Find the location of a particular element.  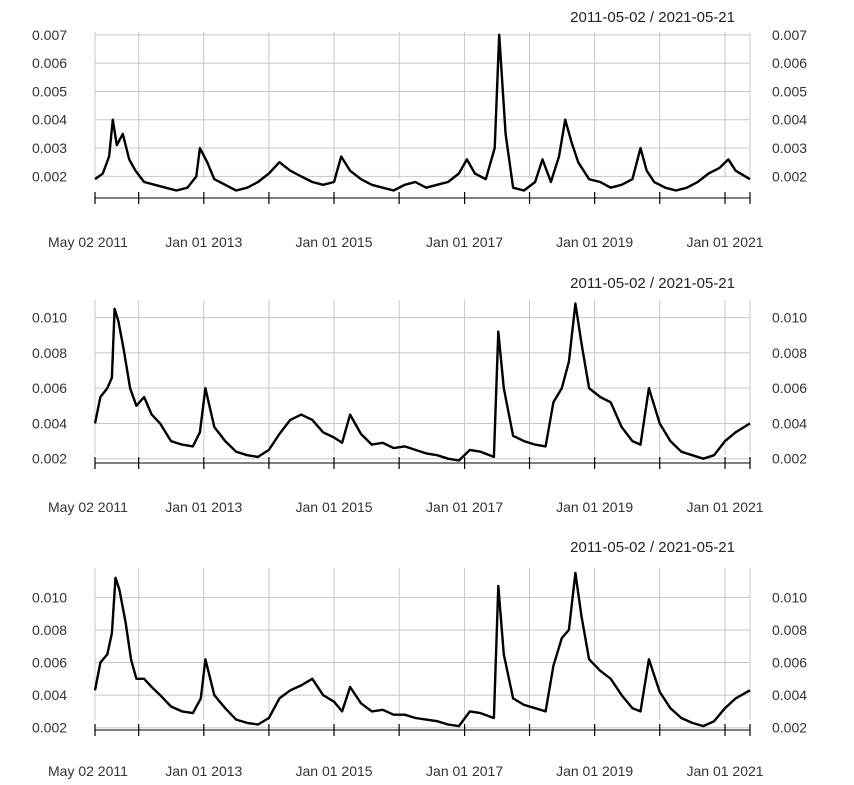

y-tick-label-left: 0.007 is located at coordinates (49, 35).